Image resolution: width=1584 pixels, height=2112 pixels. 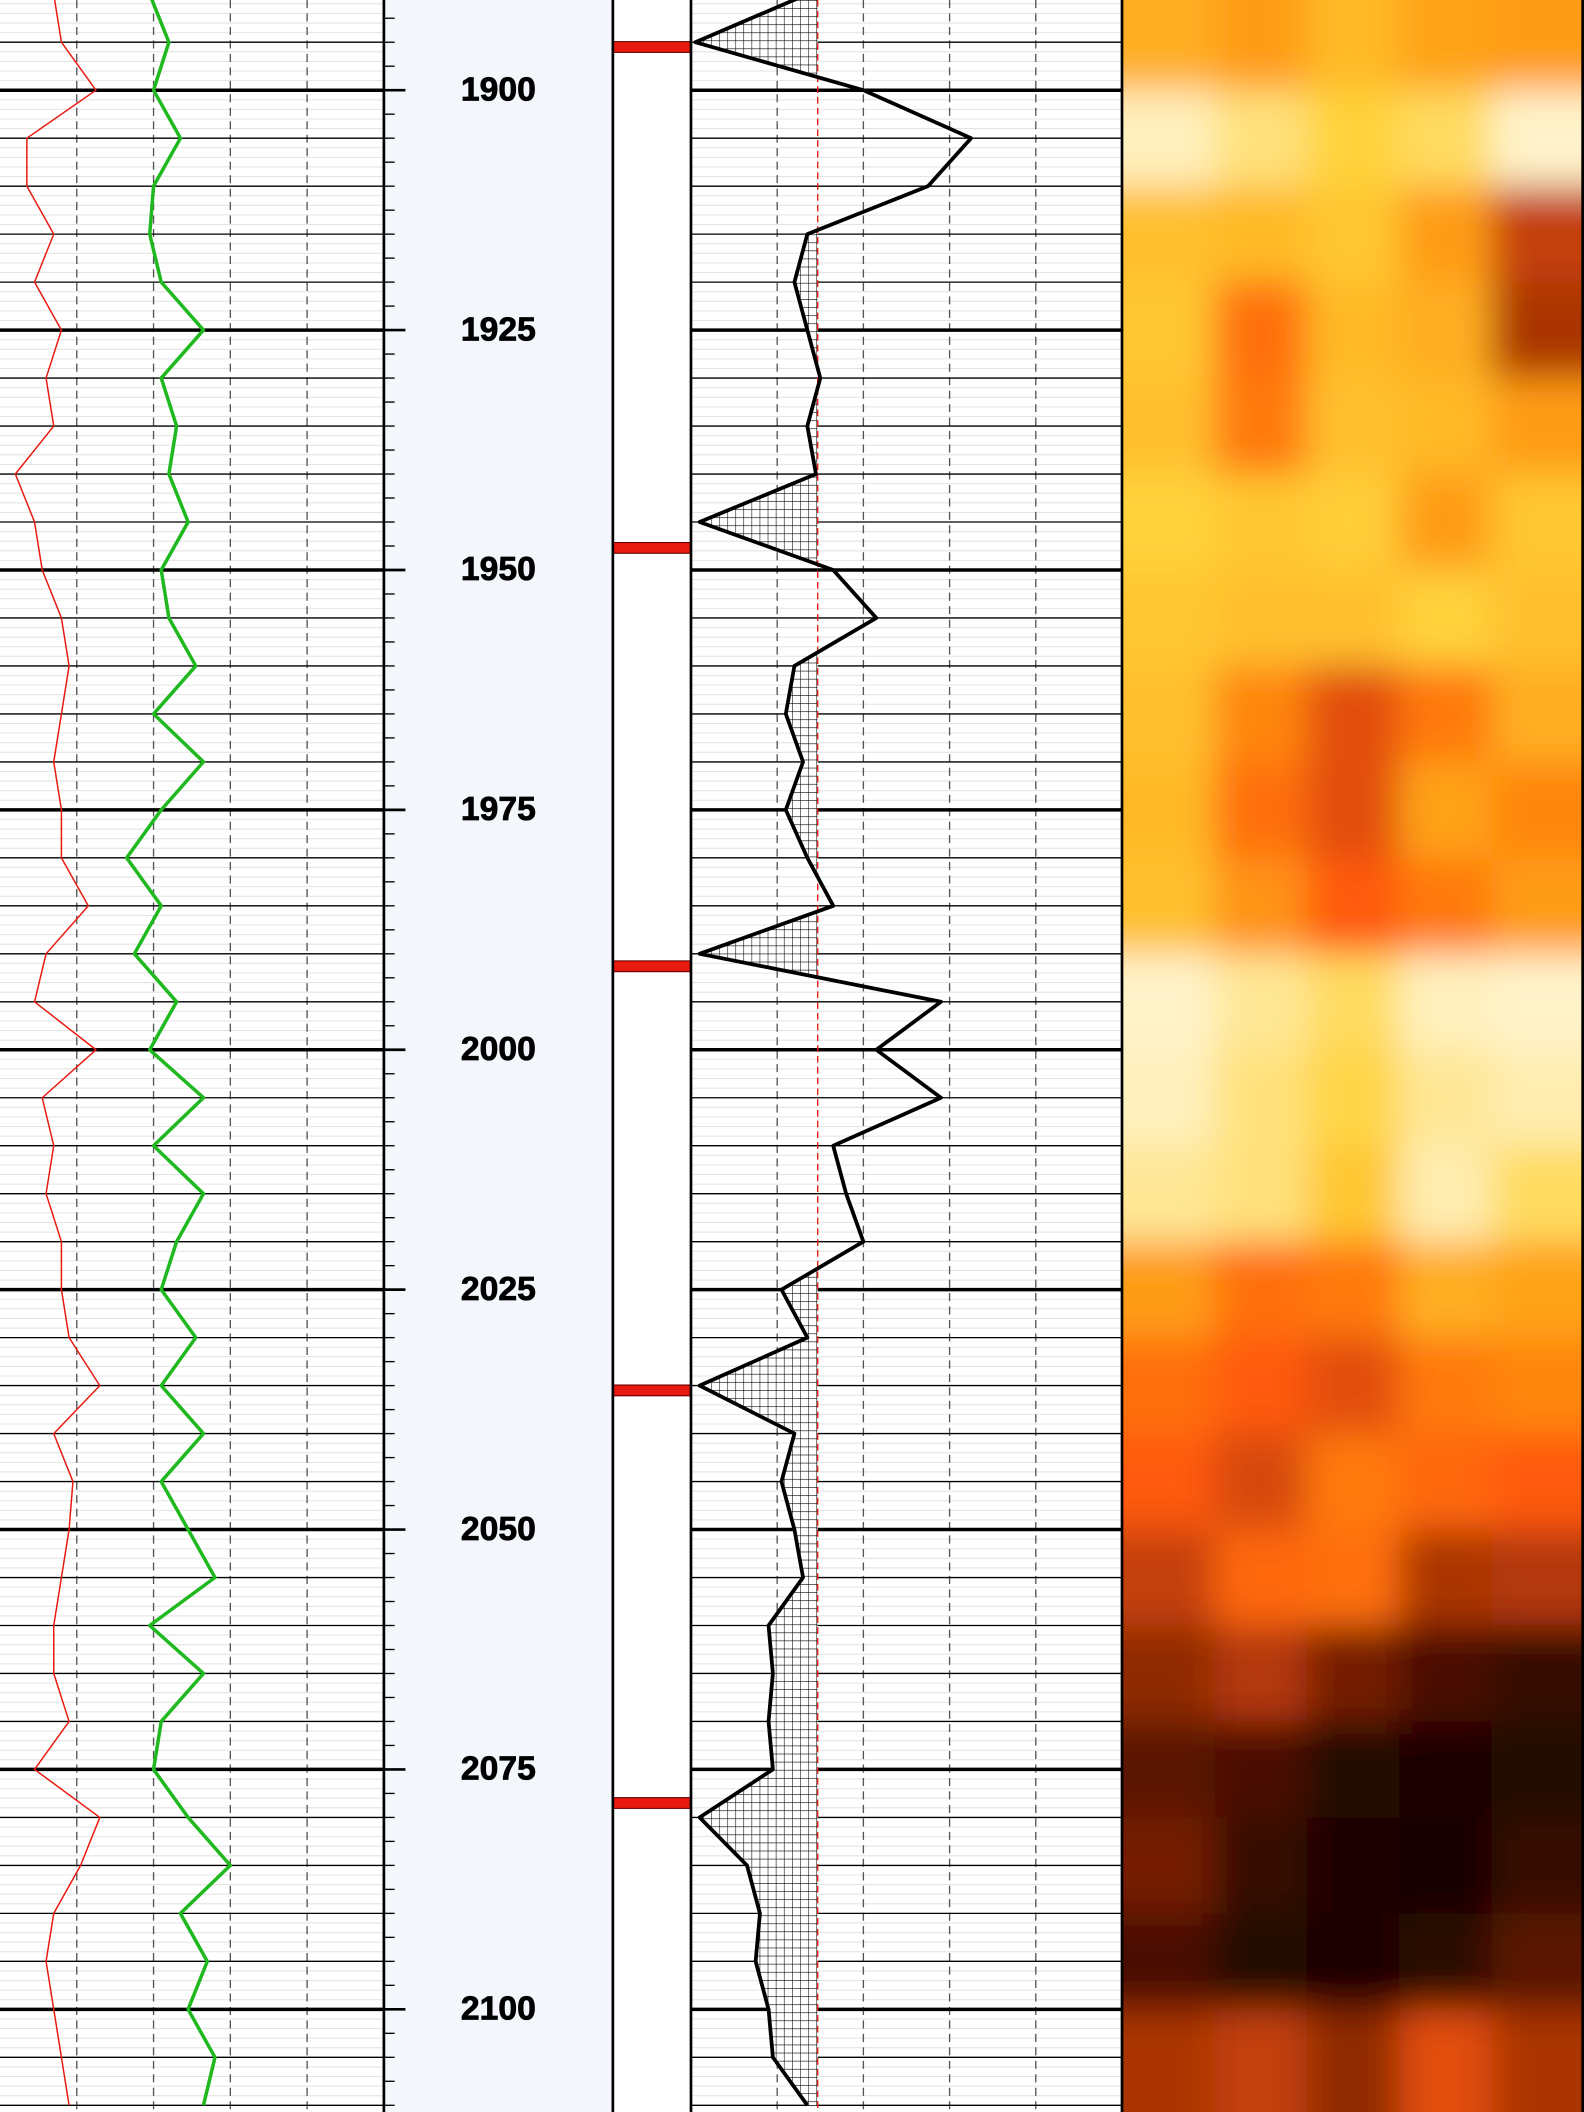 I want to click on depth-track-bg, so click(x=498, y=1056).